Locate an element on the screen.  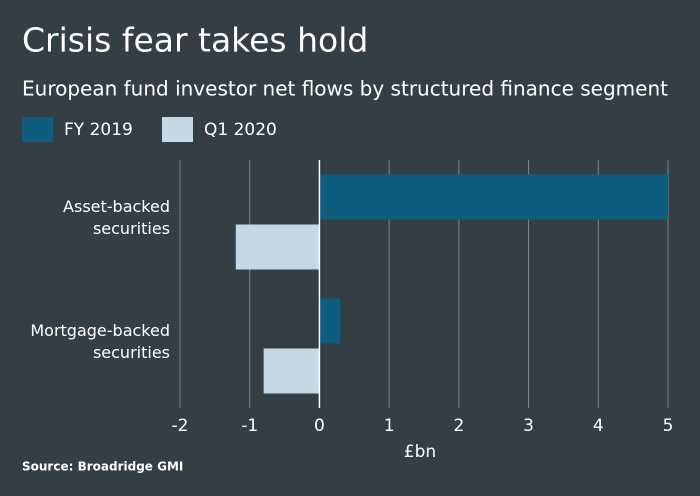
legend-label: FY 2019 is located at coordinates (98, 130).